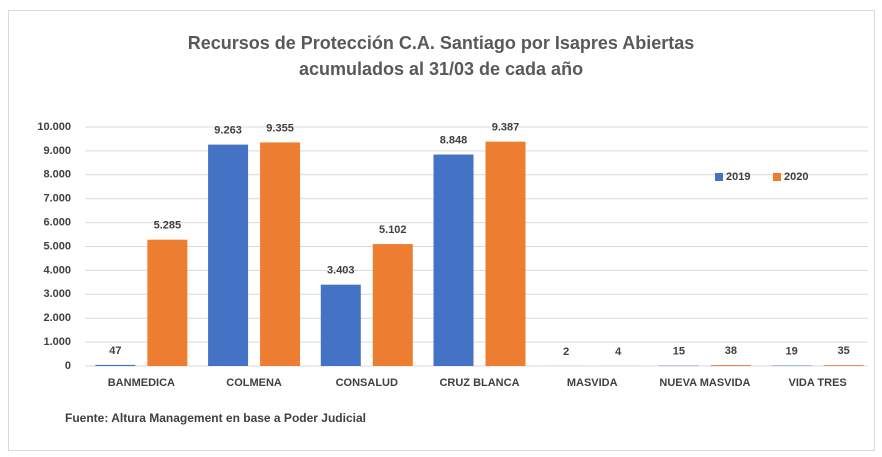 Image resolution: width=882 pixels, height=457 pixels. Describe the element at coordinates (280, 128) in the screenshot. I see `data-label: 9.355` at that location.